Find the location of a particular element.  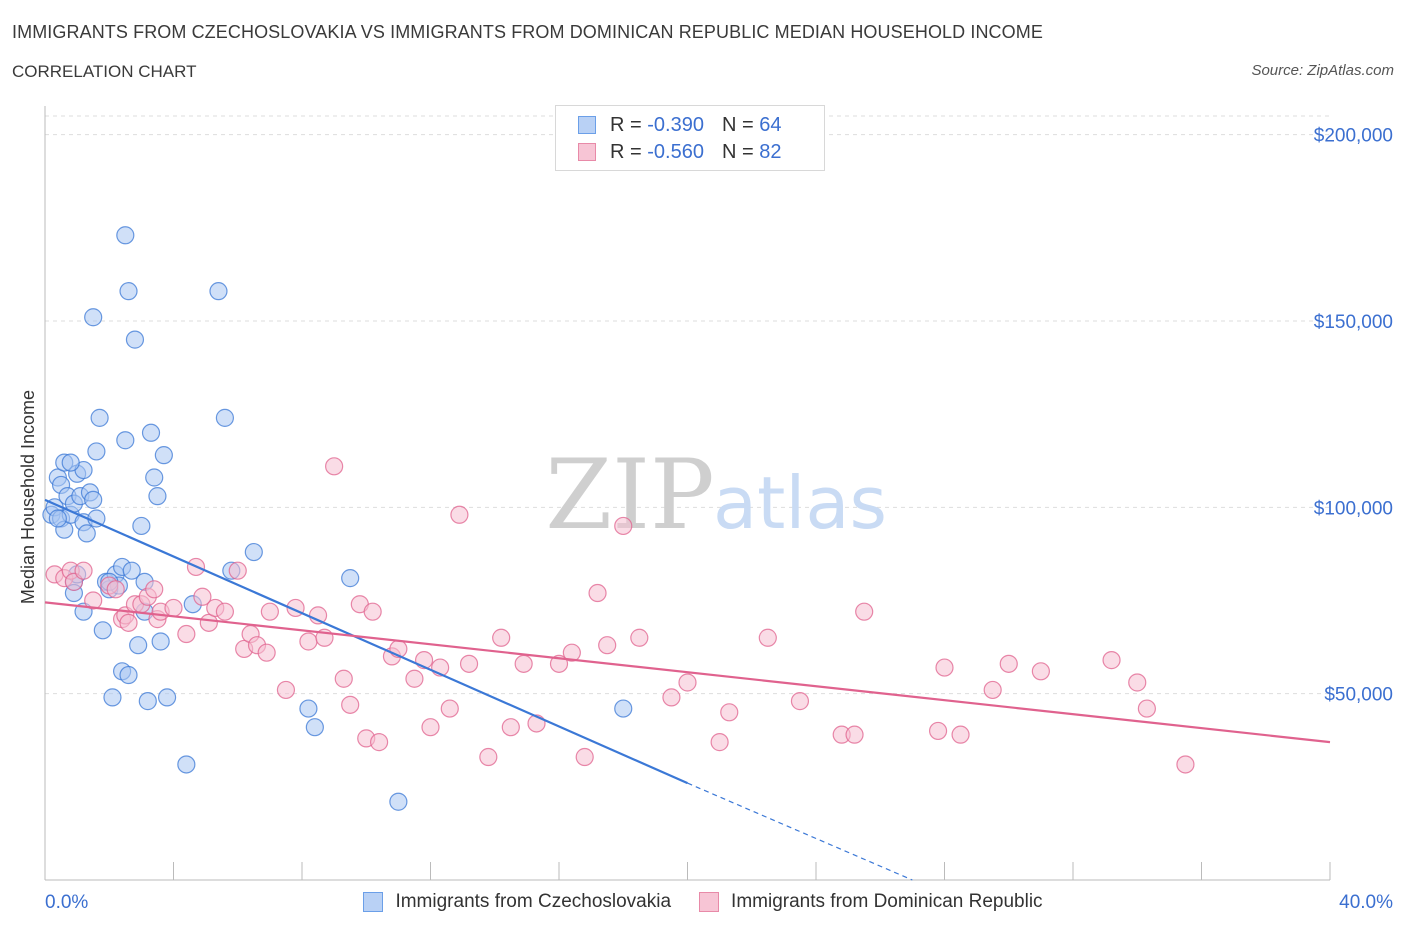

series-legend-czechoslovakia: Immigrants from Czechoslovakia is located at coordinates (517, 902).